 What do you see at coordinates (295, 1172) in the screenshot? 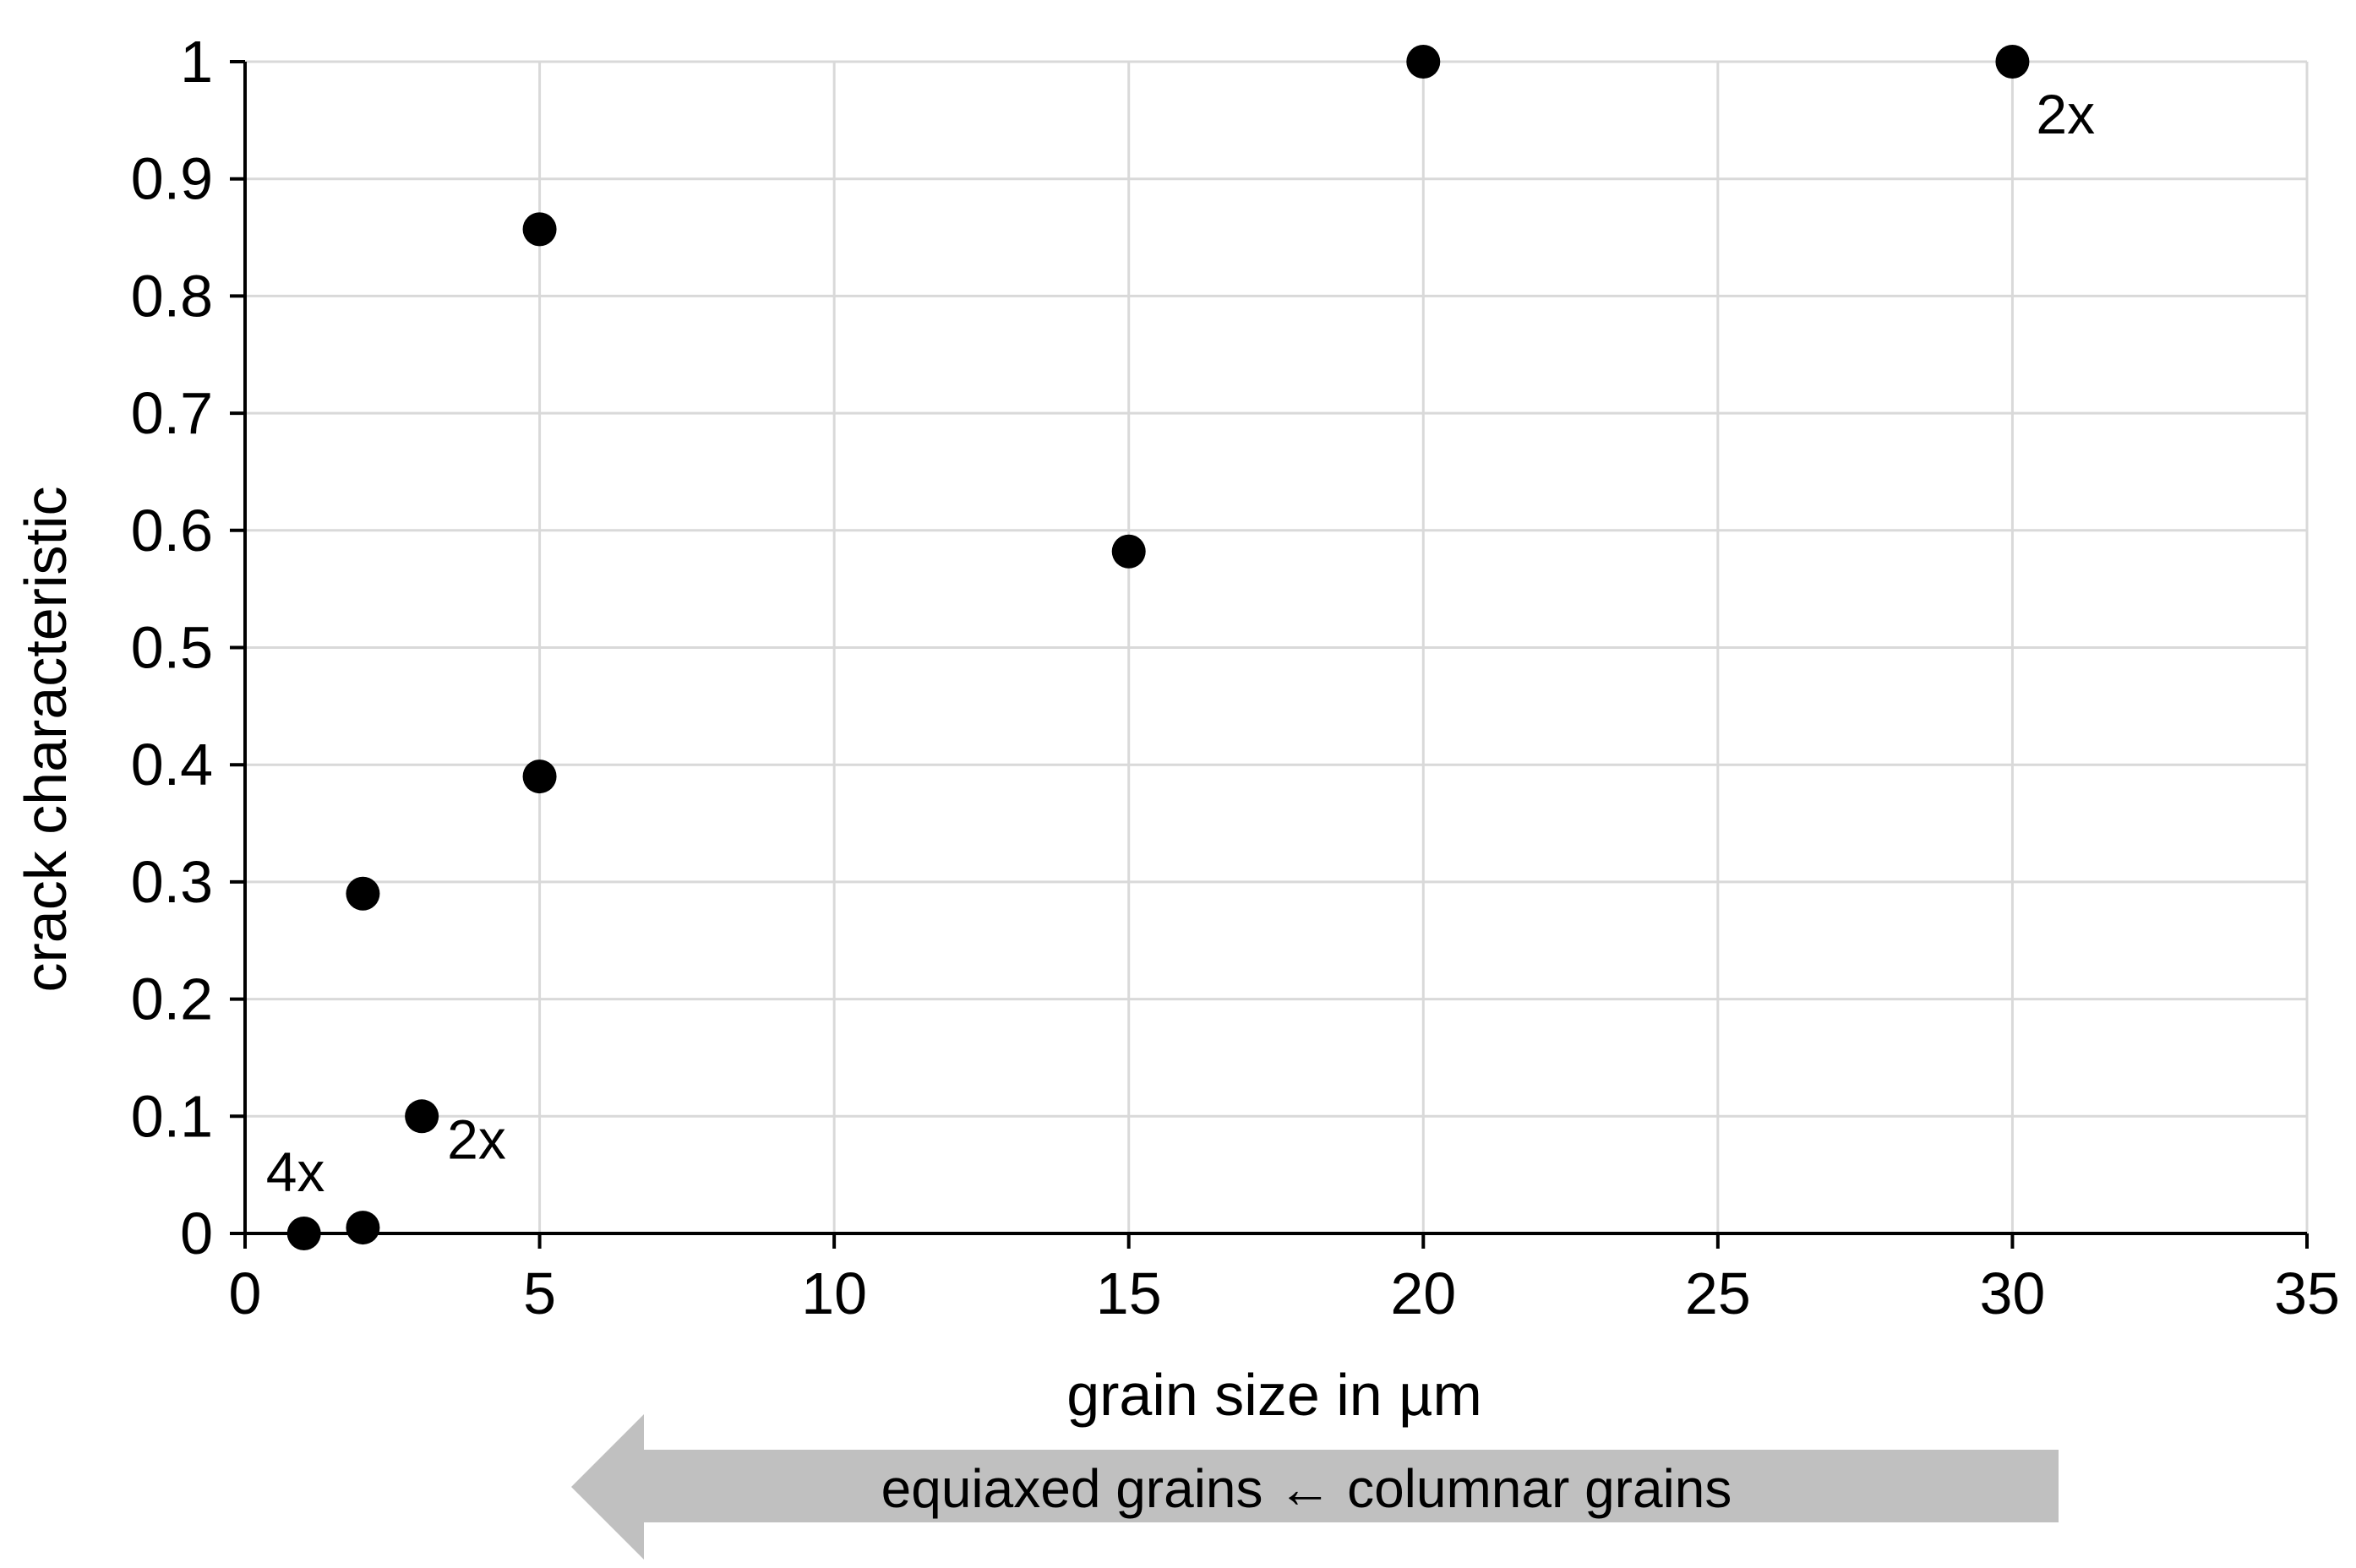
I see `point-annotation: 4x` at bounding box center [295, 1172].